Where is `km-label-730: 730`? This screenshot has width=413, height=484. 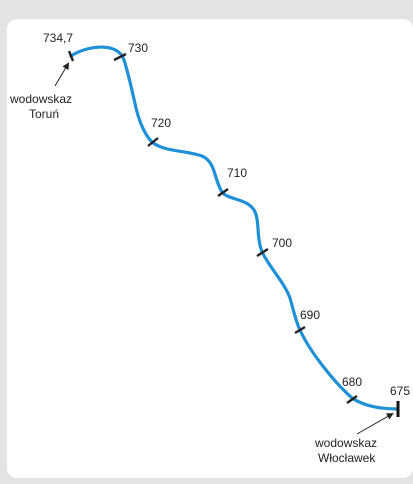 km-label-730: 730 is located at coordinates (138, 48).